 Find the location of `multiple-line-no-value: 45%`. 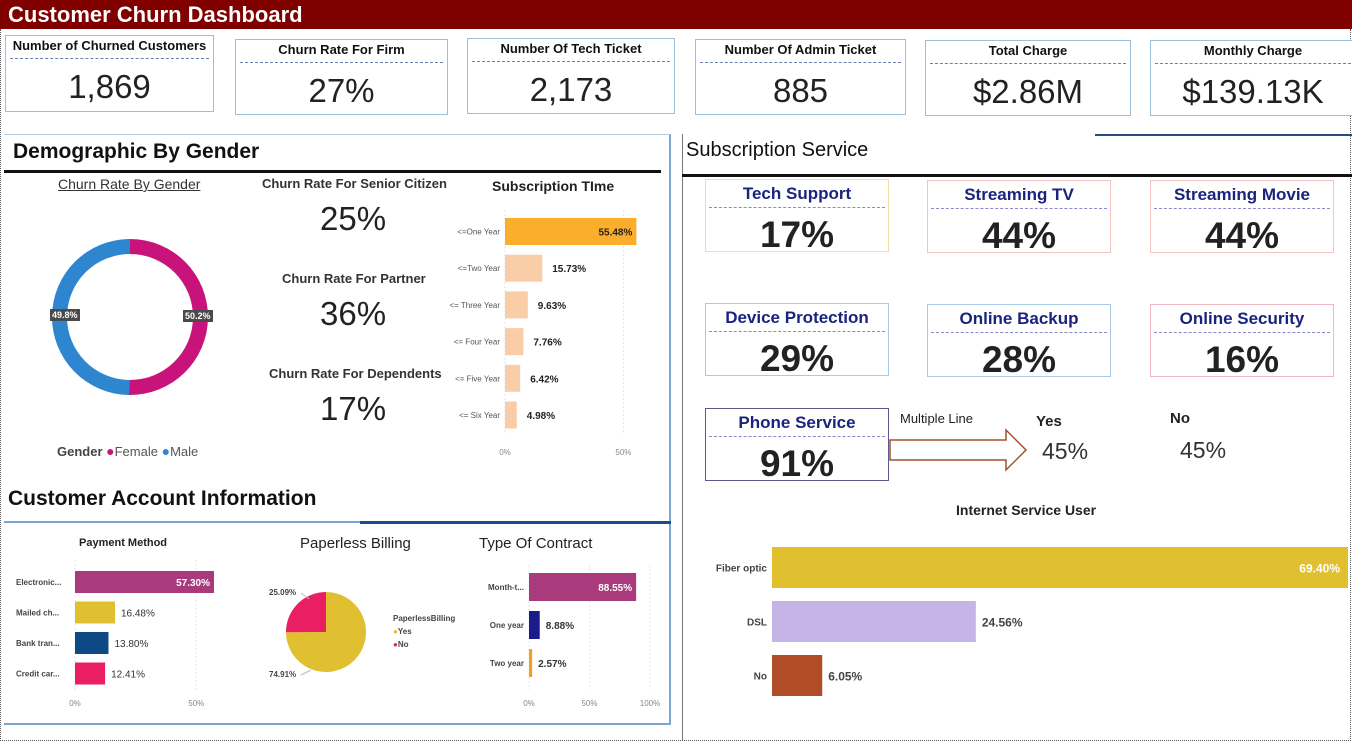

multiple-line-no-value: 45% is located at coordinates (1203, 450).